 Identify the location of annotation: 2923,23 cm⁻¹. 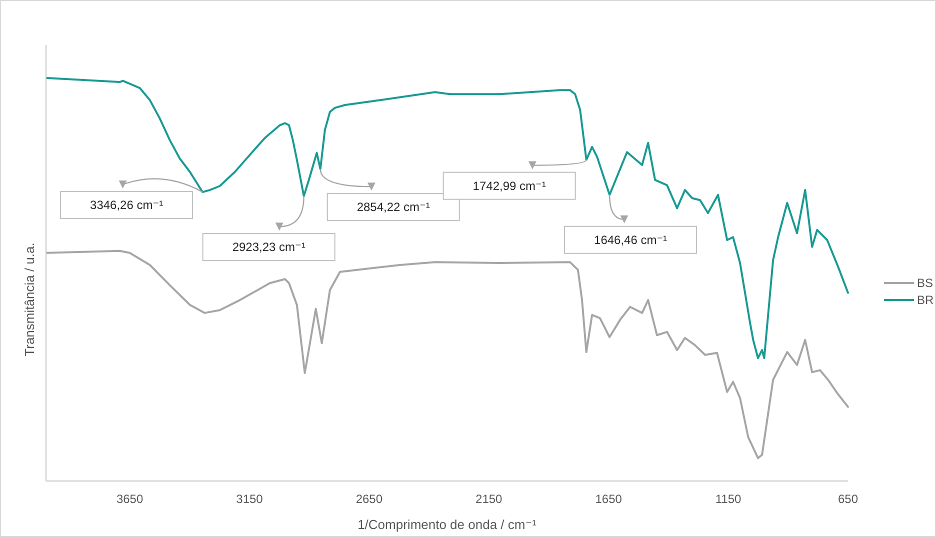
(269, 247).